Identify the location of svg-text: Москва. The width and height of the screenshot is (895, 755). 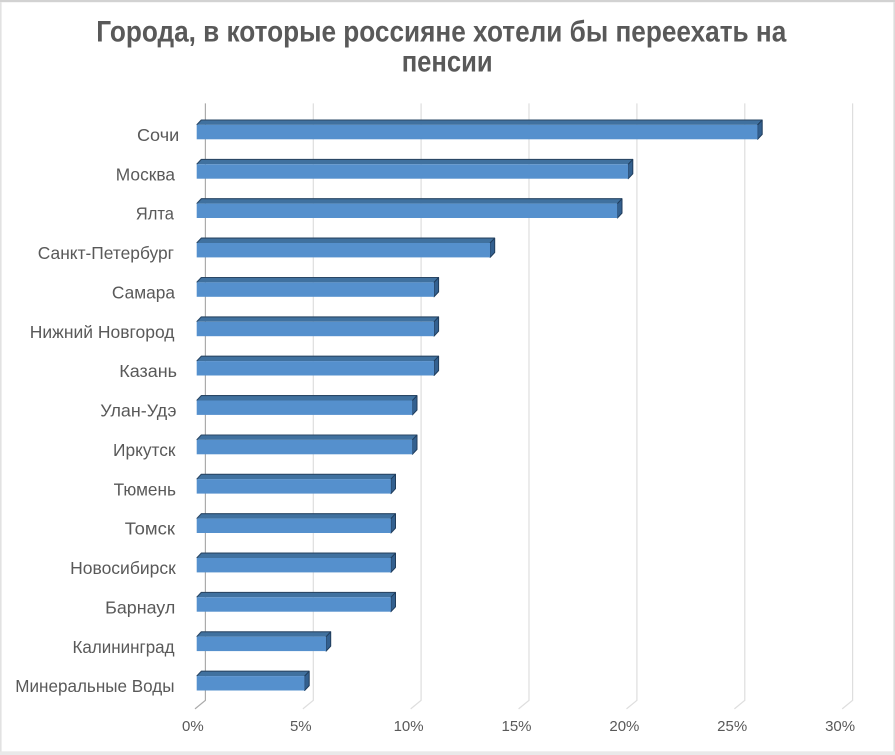
(145, 174).